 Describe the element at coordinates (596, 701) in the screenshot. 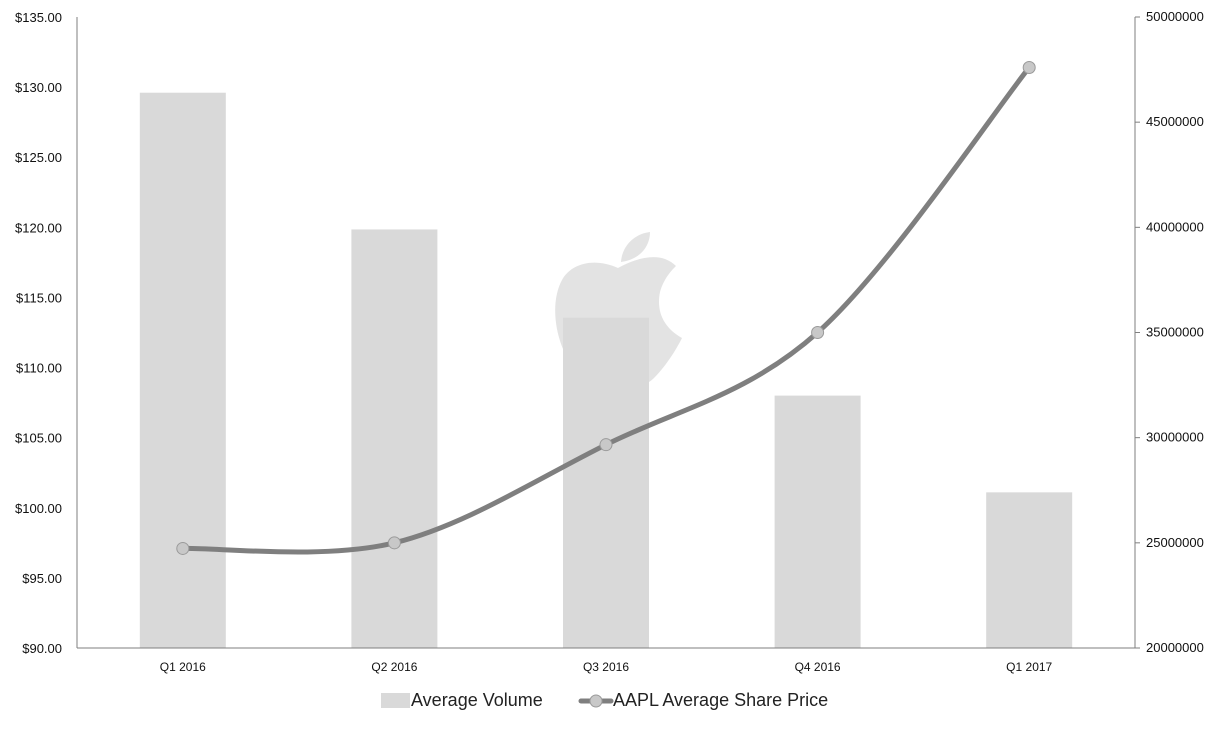

I see `legend-swatch-marker` at that location.